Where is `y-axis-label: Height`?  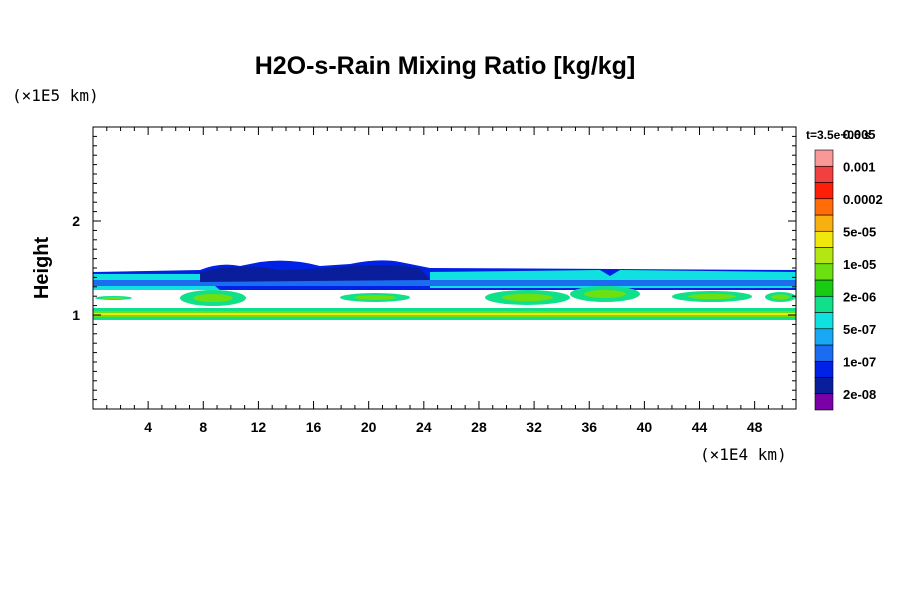 y-axis-label: Height is located at coordinates (42, 268).